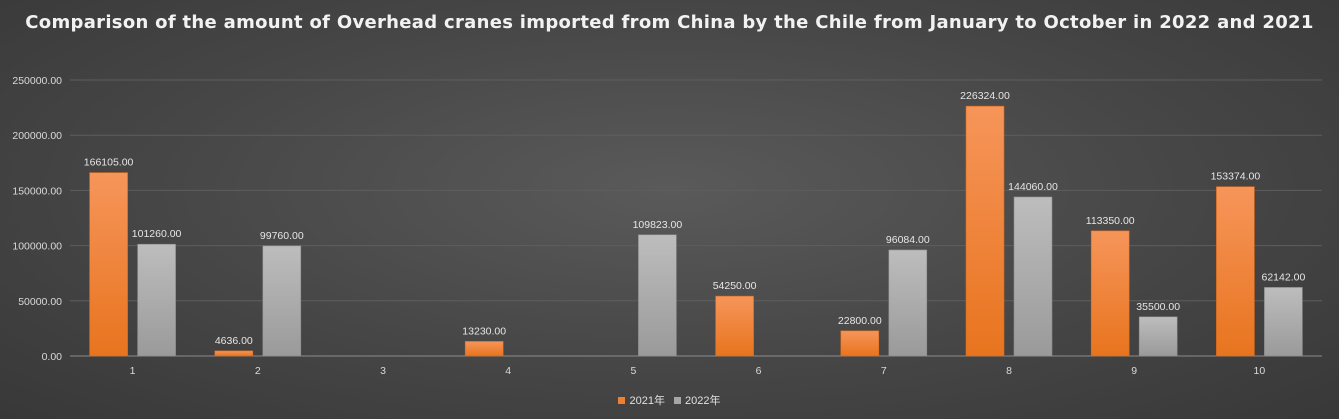 The image size is (1339, 419). Describe the element at coordinates (1158, 307) in the screenshot. I see `data-label: 35500.00` at that location.